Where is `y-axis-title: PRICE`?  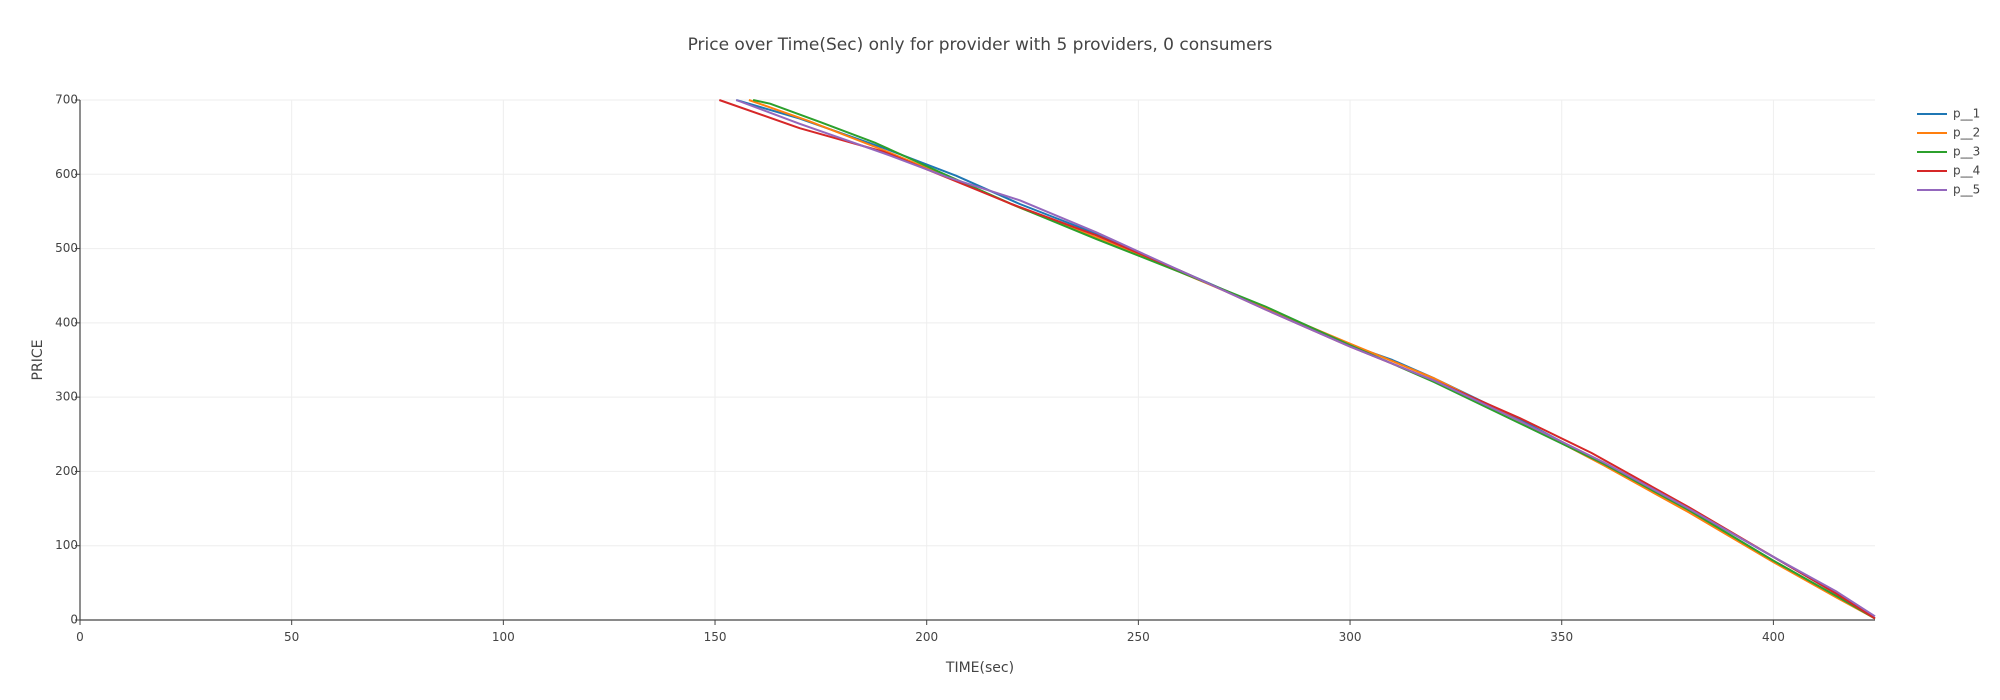 y-axis-title: PRICE is located at coordinates (38, 360).